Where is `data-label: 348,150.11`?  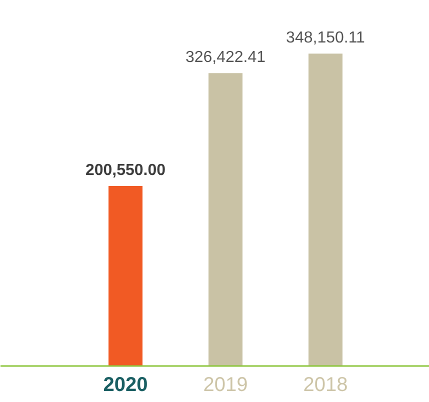 data-label: 348,150.11 is located at coordinates (326, 38).